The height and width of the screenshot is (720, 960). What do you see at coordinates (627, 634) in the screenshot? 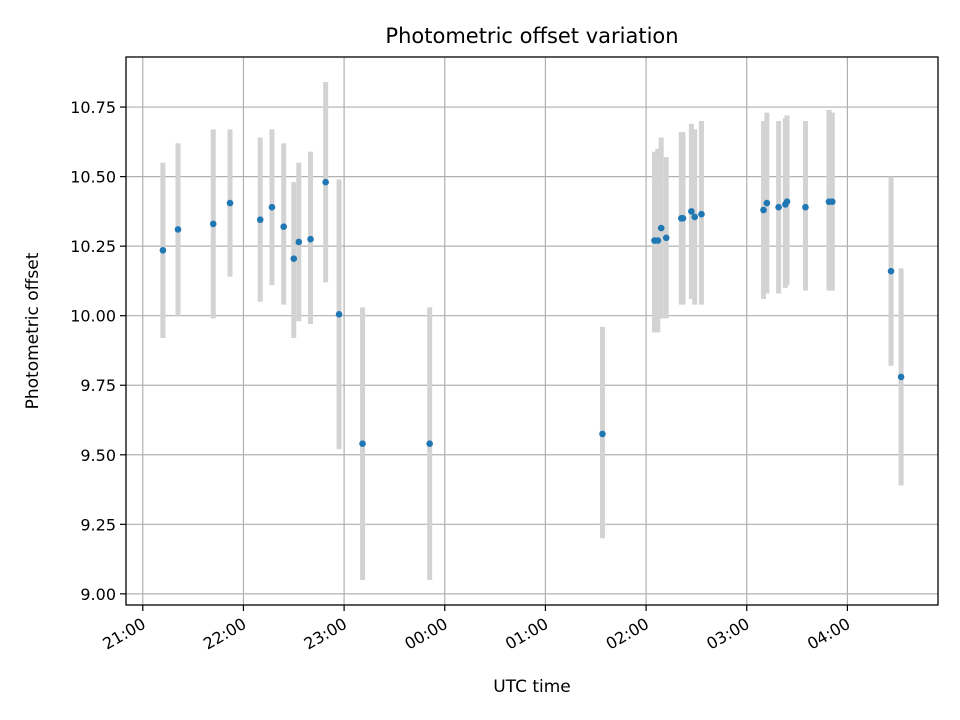
I see `x-tick-label: 02:00` at bounding box center [627, 634].